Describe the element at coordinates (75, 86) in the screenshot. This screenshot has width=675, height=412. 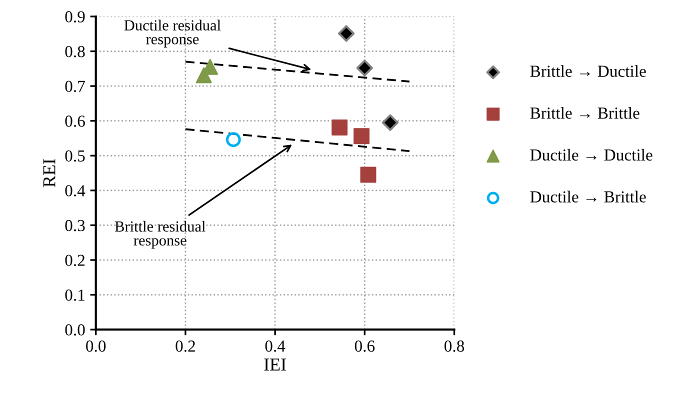
I see `y-tick-label: 0.7` at that location.